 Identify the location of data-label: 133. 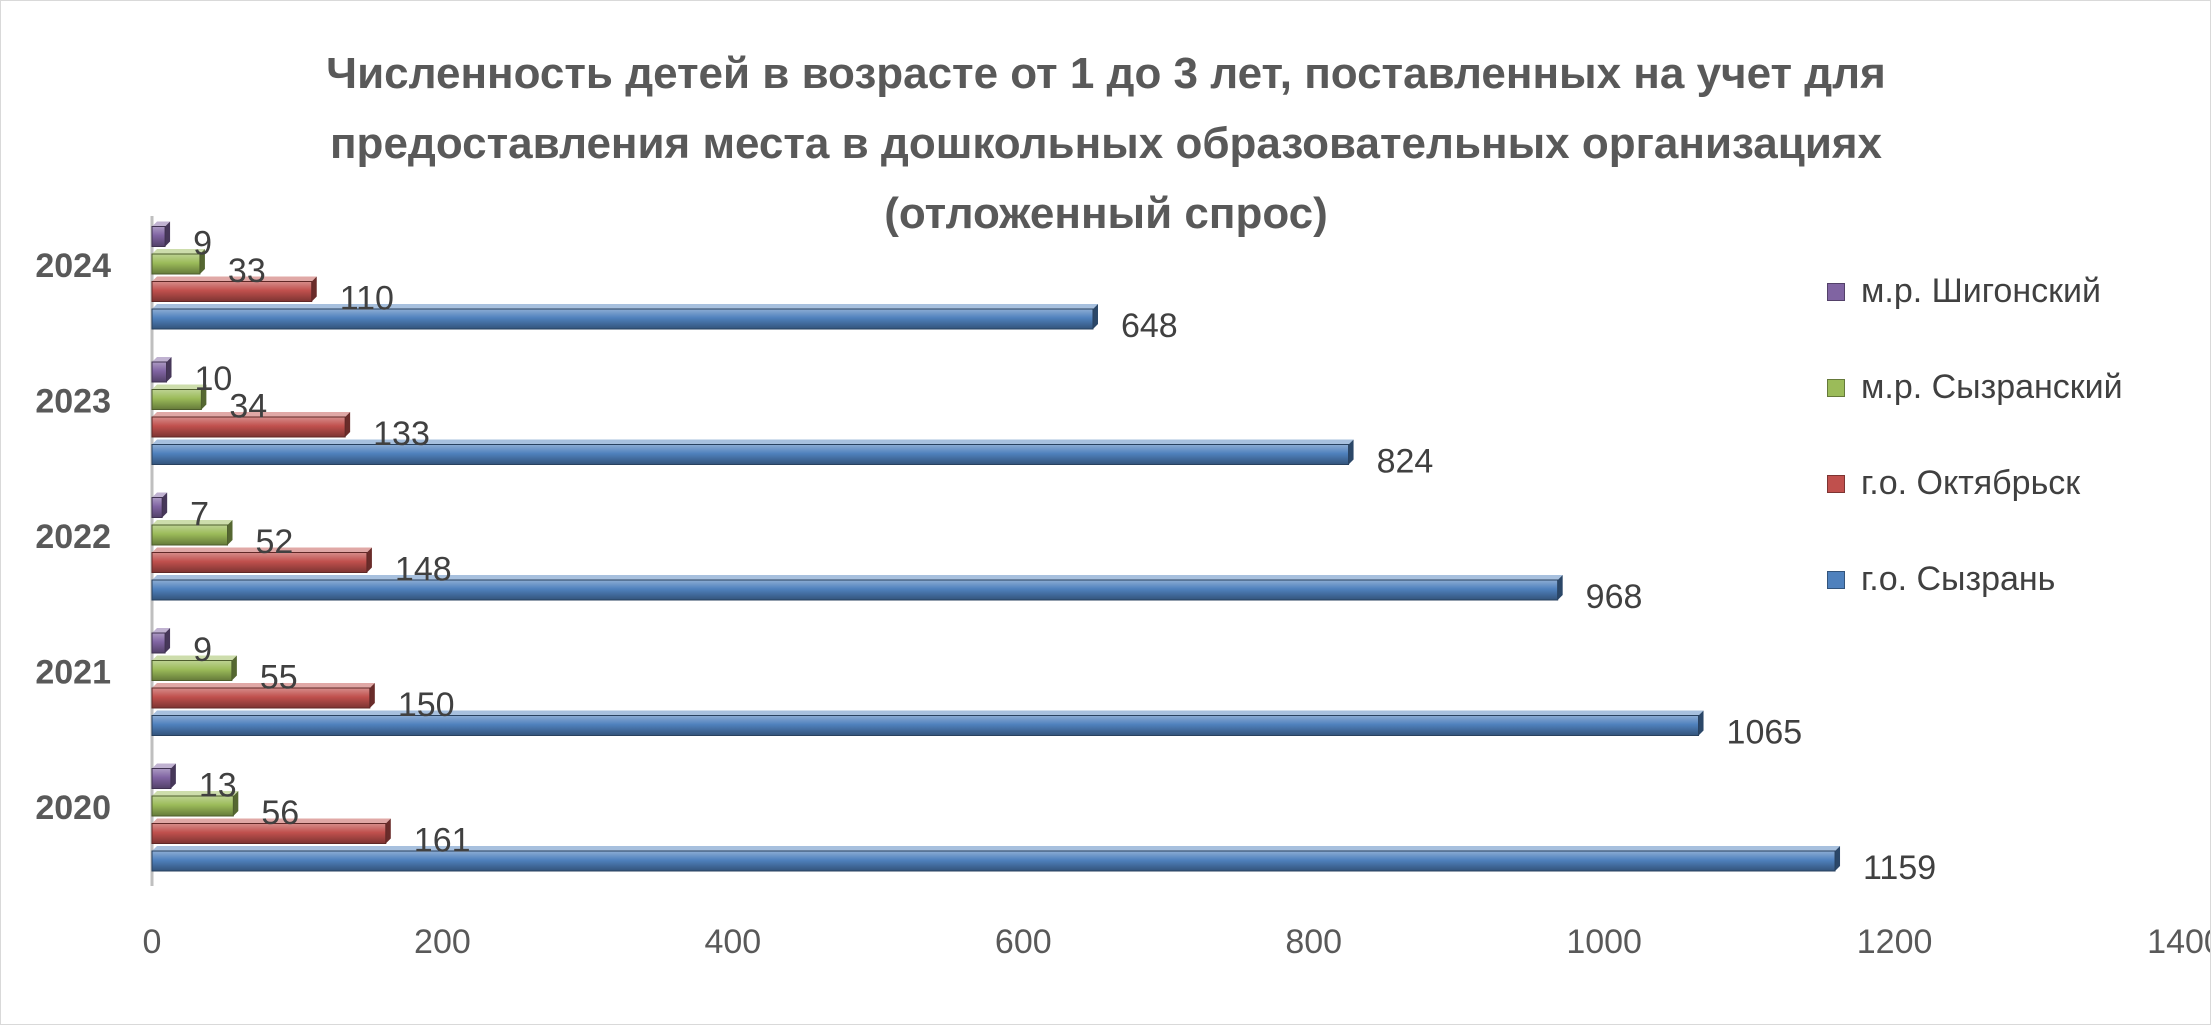
(401, 434).